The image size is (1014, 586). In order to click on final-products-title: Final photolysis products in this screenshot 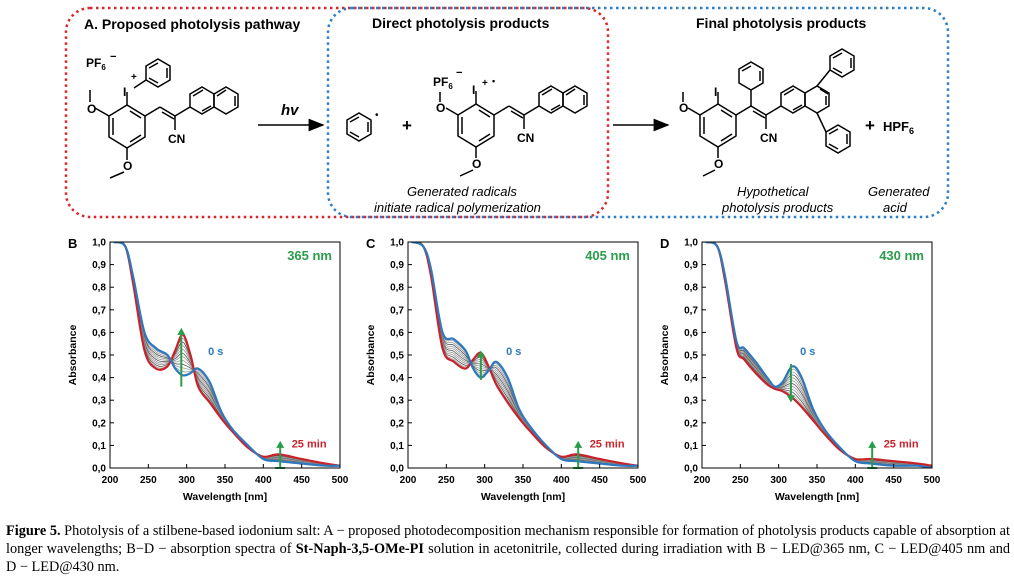, I will do `click(781, 23)`.